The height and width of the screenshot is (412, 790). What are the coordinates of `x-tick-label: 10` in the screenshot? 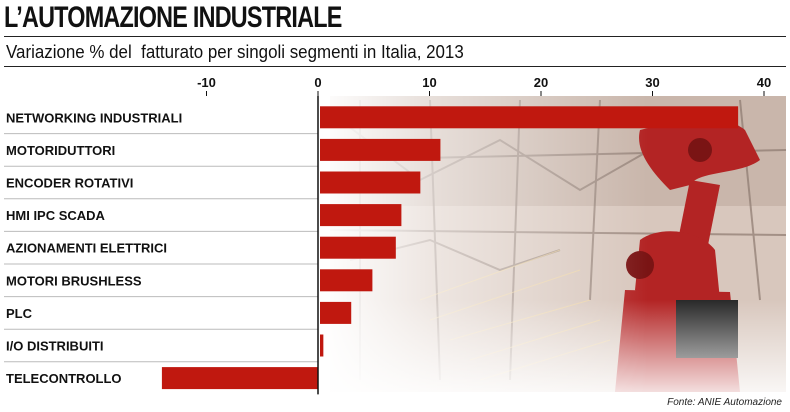 It's located at (429, 82).